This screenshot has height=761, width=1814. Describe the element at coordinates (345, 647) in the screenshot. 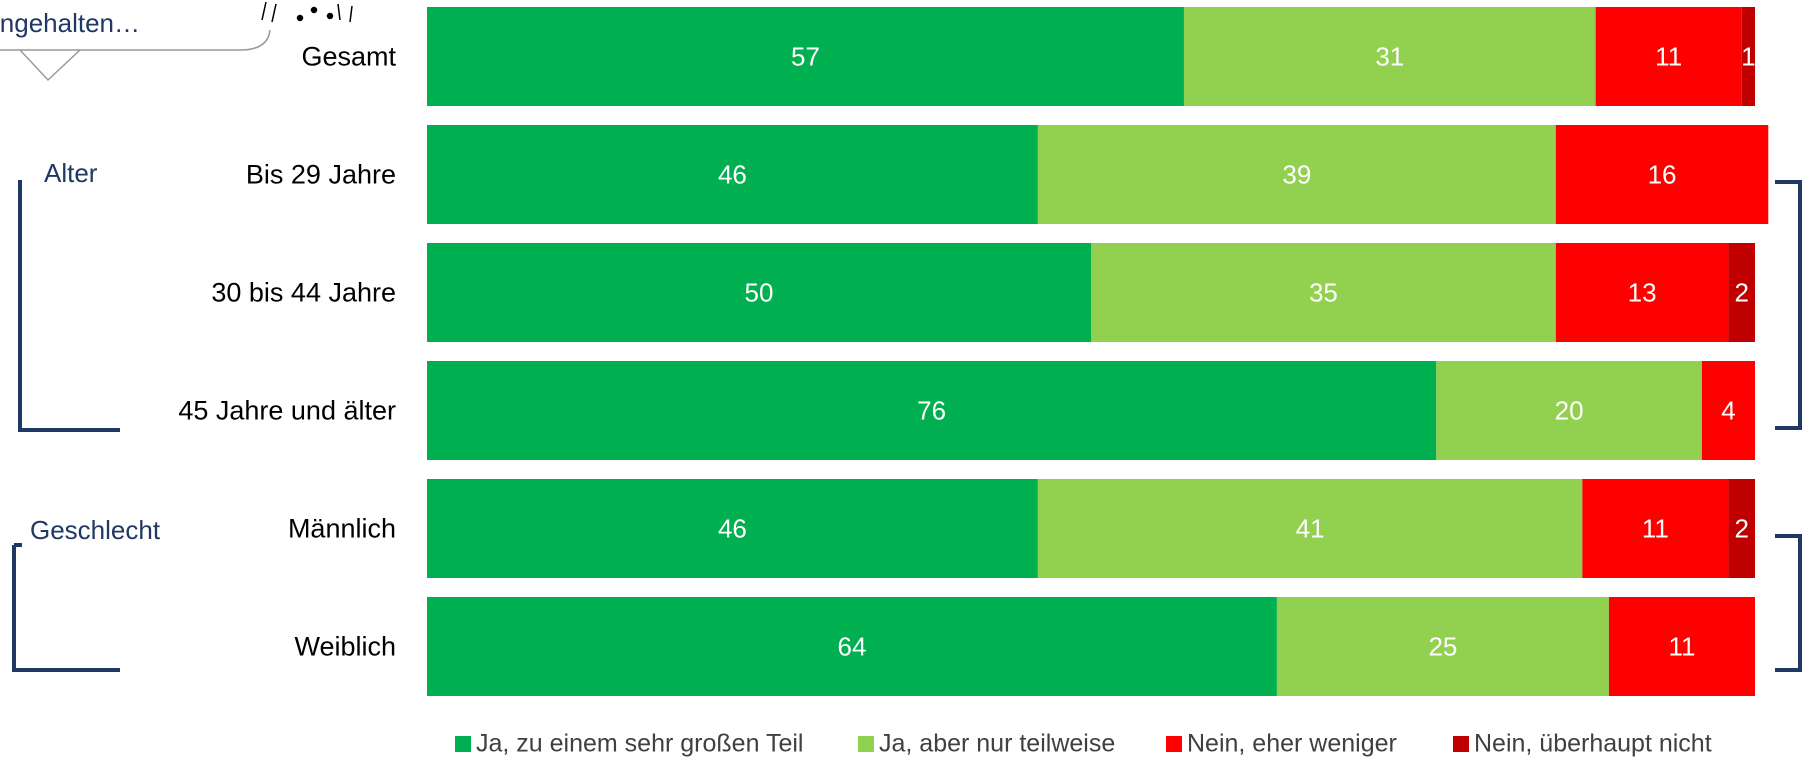

I see `category-label: Weiblich` at that location.